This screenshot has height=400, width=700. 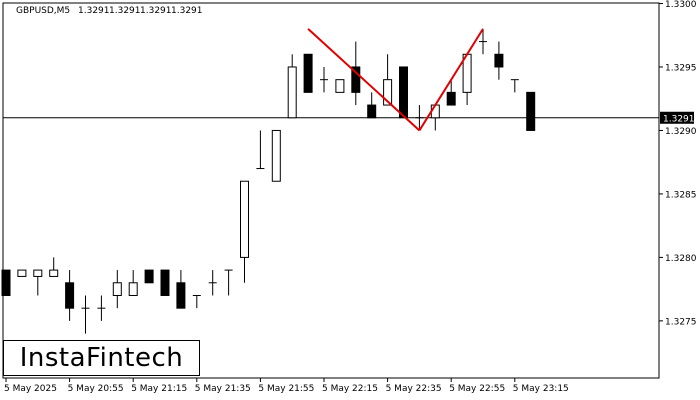 I want to click on ohlc-low: 1.3291, so click(x=156, y=11).